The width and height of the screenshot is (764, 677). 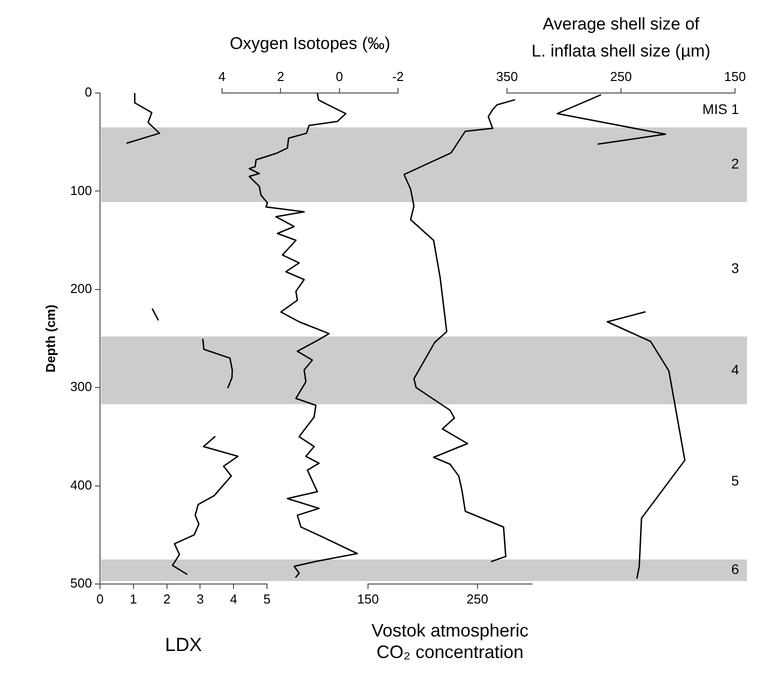 I want to click on annotation: MIS 1, so click(x=721, y=109).